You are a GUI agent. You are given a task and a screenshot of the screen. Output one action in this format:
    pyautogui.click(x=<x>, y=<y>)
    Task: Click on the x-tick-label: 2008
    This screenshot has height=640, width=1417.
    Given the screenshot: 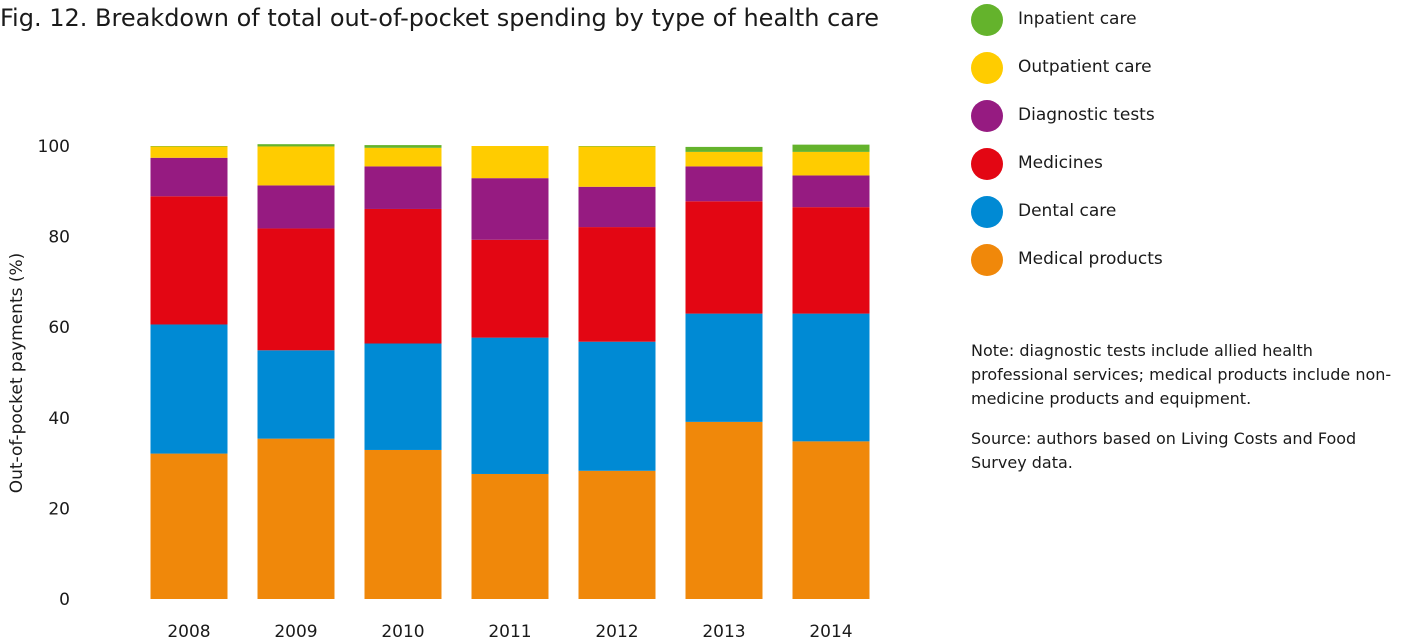 What is the action you would take?
    pyautogui.click(x=188, y=631)
    